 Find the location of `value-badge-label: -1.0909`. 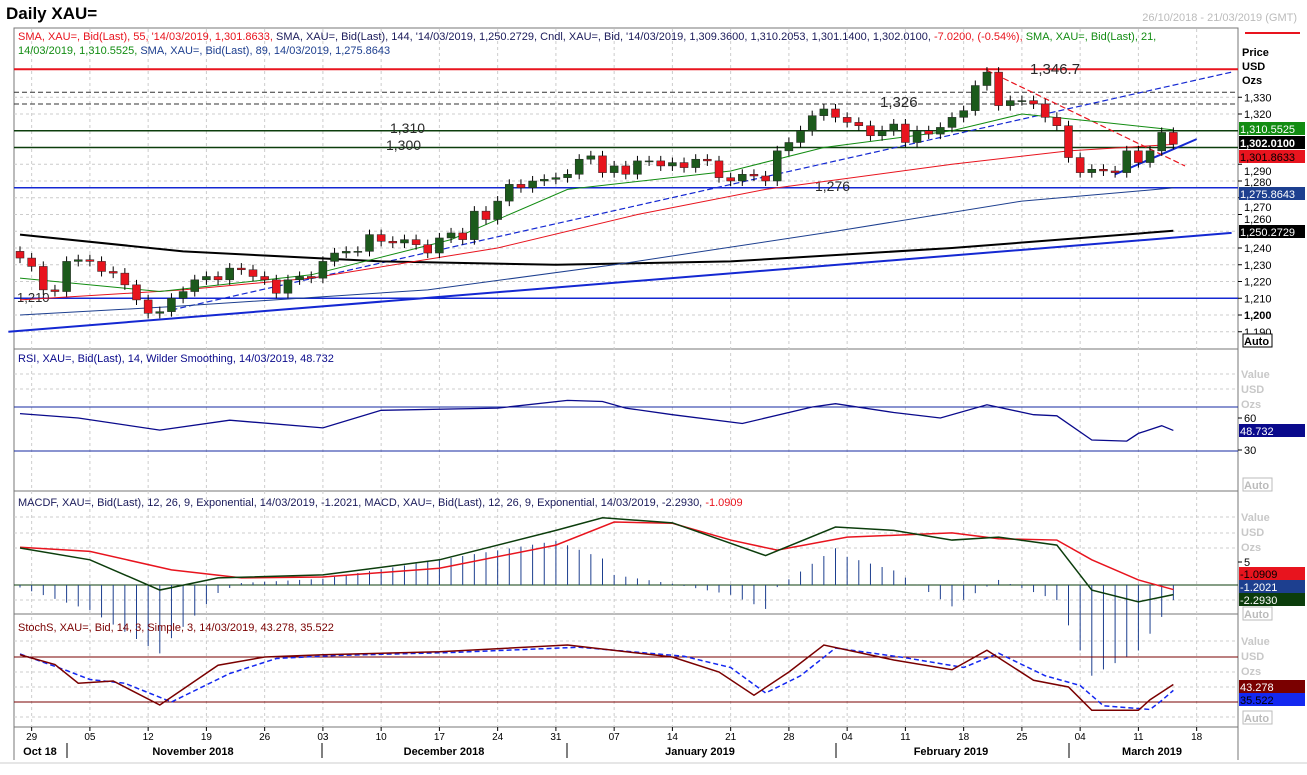

value-badge-label: -1.0909 is located at coordinates (1258, 575).